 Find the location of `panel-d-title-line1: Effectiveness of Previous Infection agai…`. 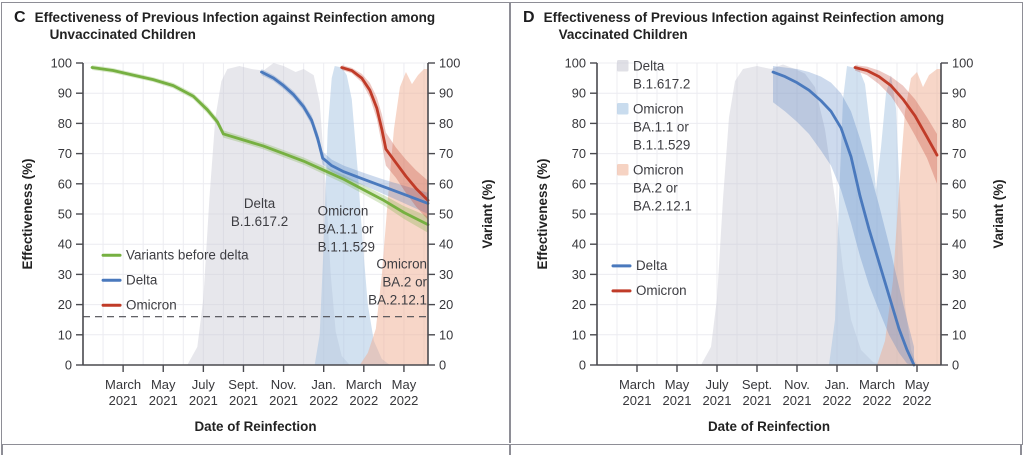

panel-d-title-line1: Effectiveness of Previous Infection agai… is located at coordinates (744, 17).